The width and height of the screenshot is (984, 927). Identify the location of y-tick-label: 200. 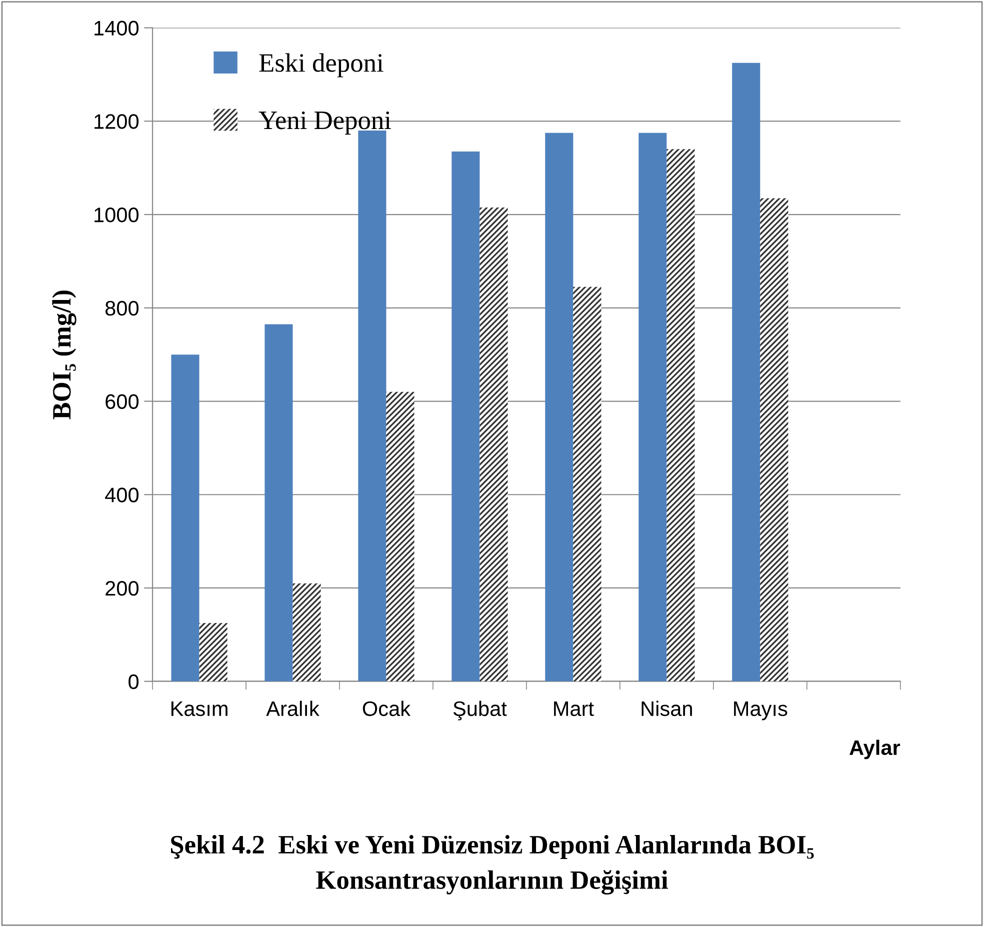
(122, 588).